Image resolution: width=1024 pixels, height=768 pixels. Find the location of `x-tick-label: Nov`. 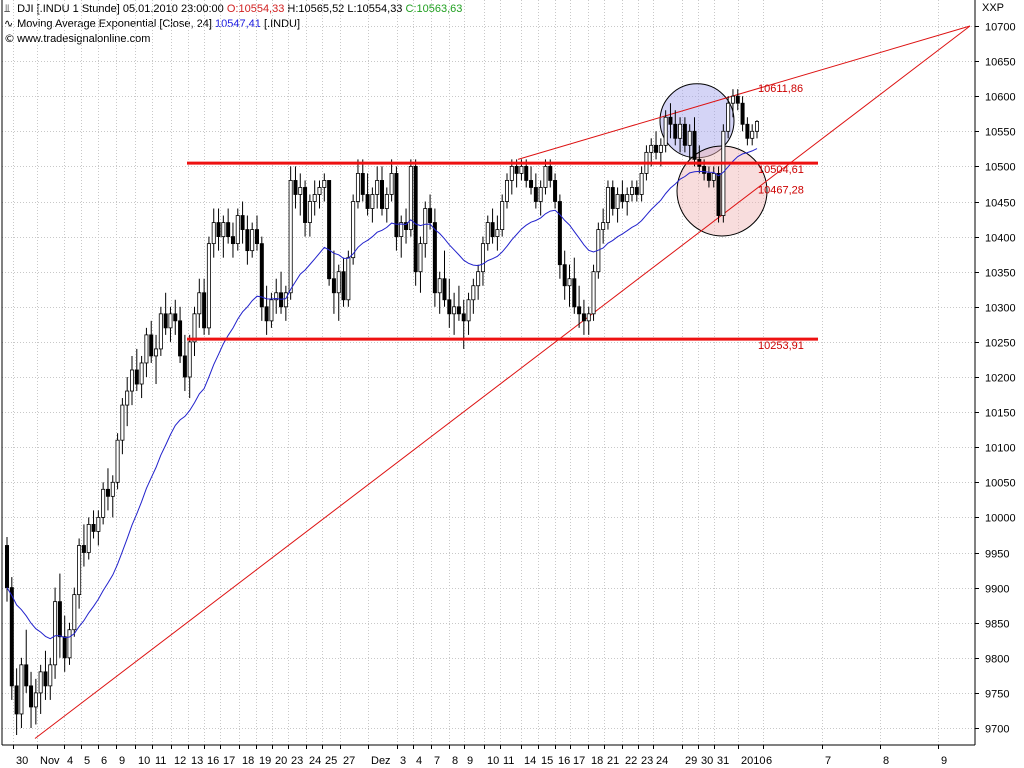

x-tick-label: Nov is located at coordinates (50, 761).